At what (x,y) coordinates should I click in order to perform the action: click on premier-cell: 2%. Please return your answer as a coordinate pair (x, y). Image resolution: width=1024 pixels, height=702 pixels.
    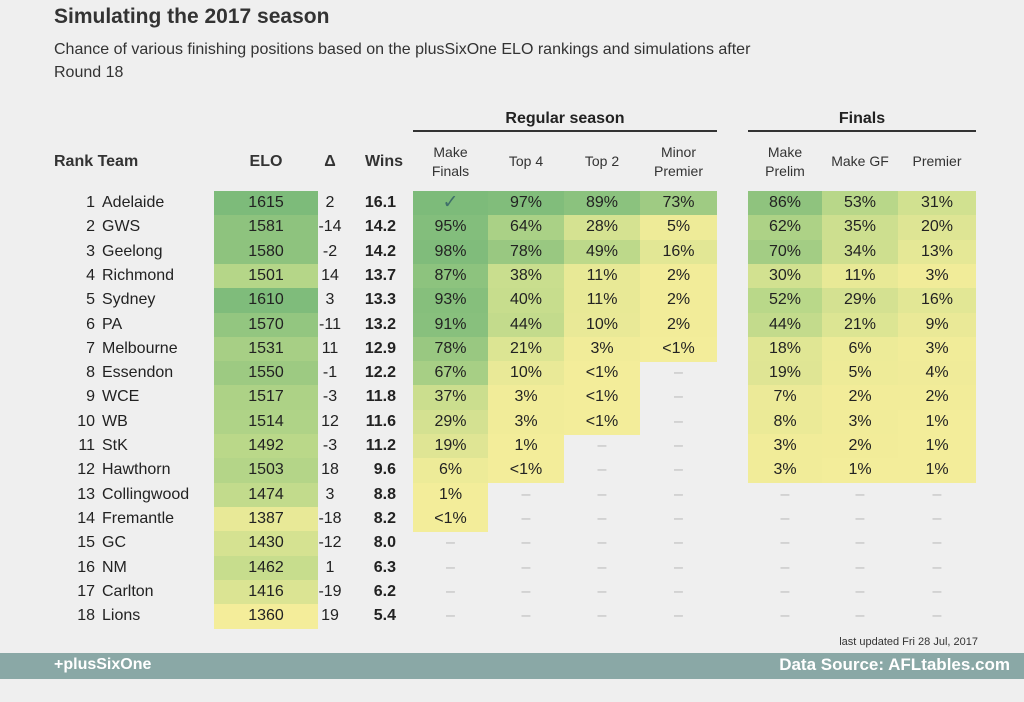
    Looking at the image, I should click on (937, 398).